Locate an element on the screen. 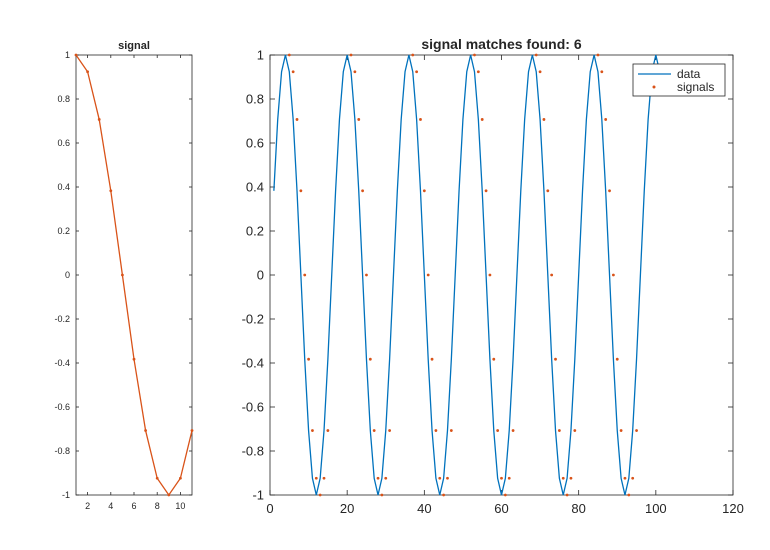  matches-x-tick-label: 100 is located at coordinates (656, 508).